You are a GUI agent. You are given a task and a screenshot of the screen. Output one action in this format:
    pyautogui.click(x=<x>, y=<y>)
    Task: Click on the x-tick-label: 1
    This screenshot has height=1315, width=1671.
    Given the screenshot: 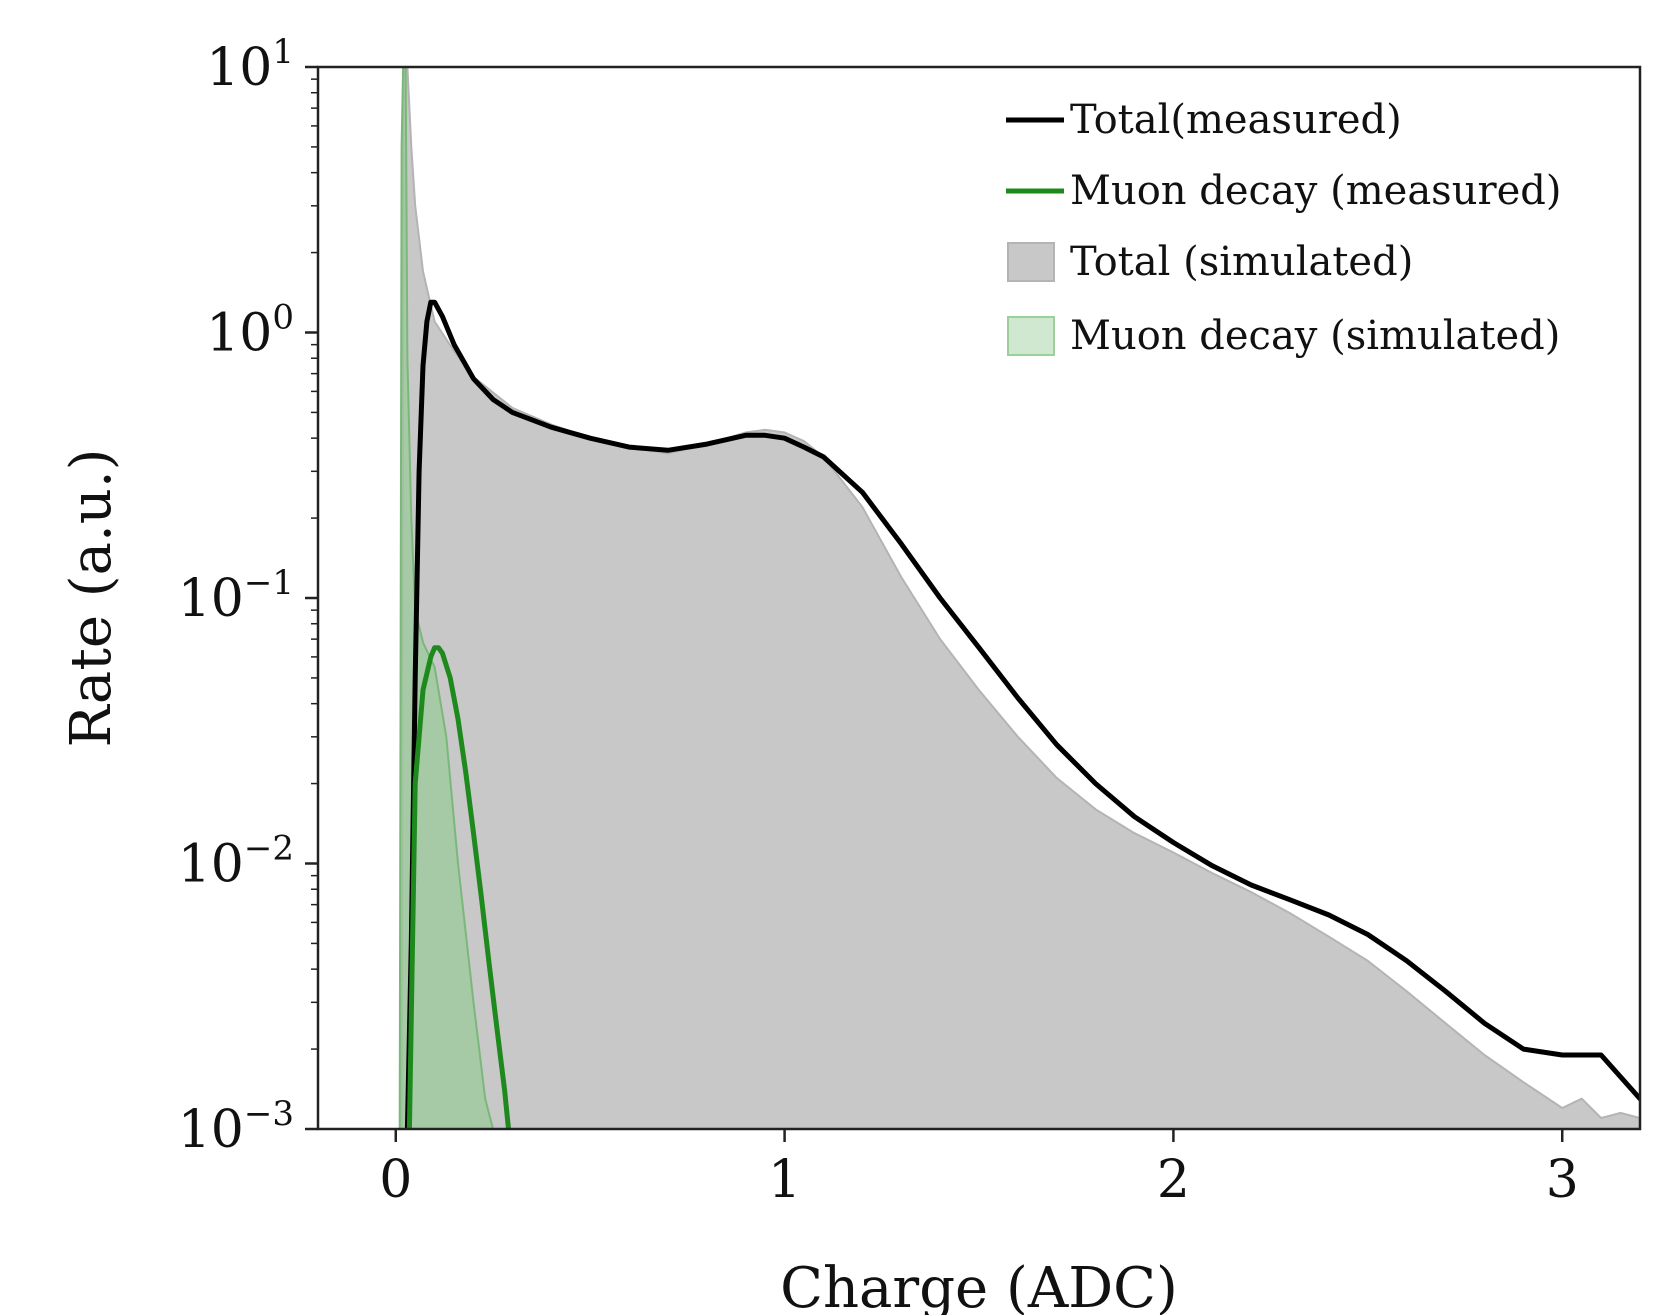 What is the action you would take?
    pyautogui.click(x=784, y=1180)
    